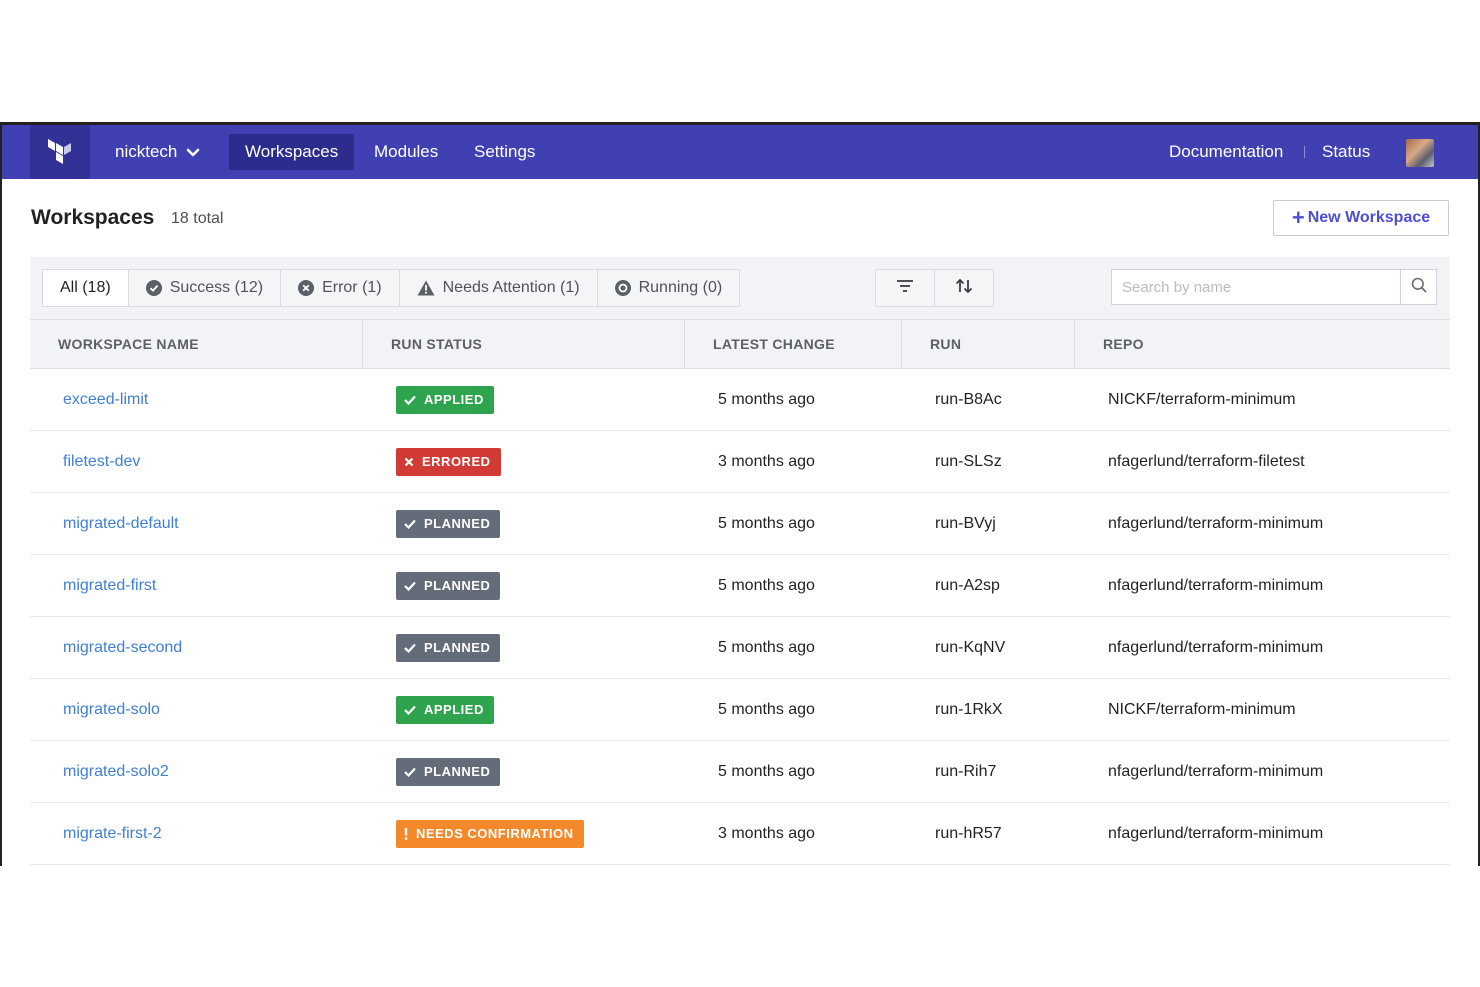 Image resolution: width=1480 pixels, height=987 pixels. I want to click on column-header-run: RUN, so click(946, 344).